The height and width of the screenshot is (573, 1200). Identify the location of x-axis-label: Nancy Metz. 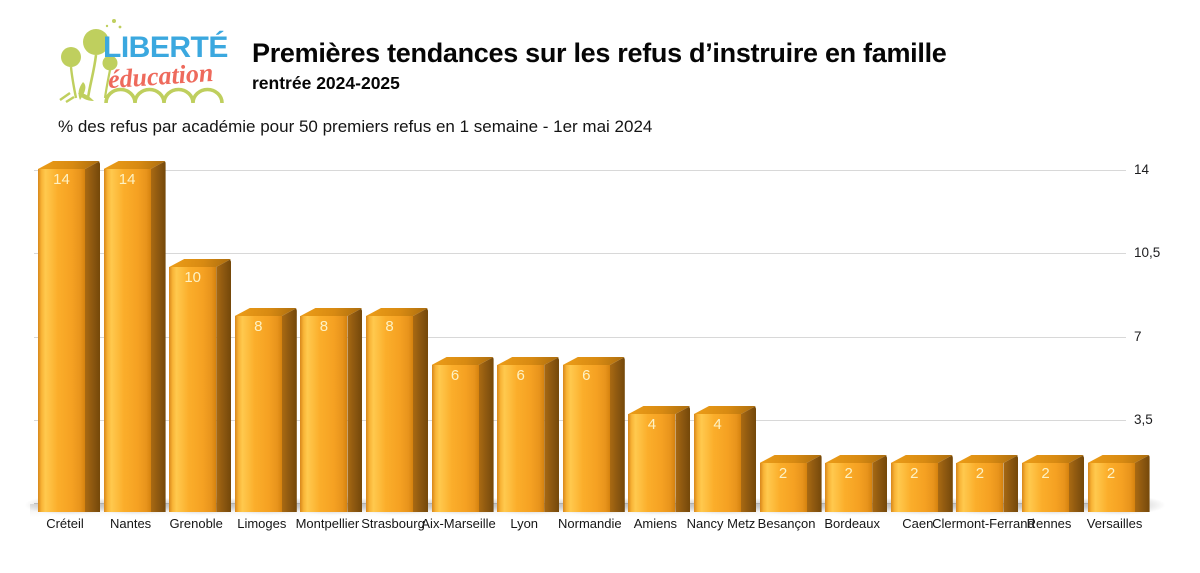
(721, 523).